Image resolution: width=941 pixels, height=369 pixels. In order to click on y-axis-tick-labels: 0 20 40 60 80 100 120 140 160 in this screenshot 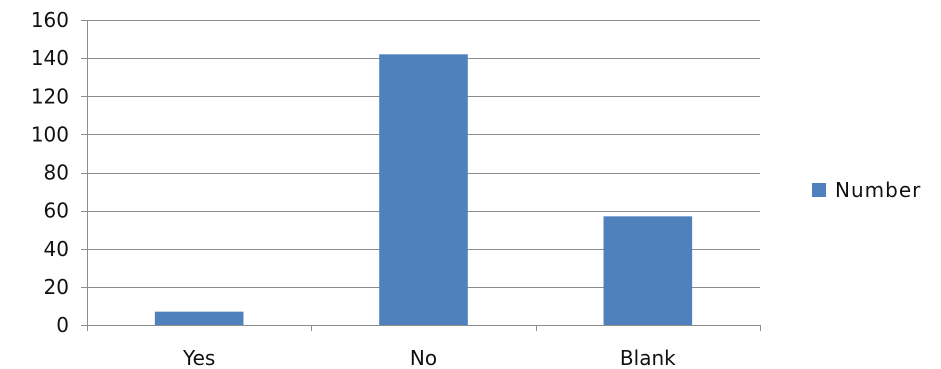, I will do `click(50, 172)`.